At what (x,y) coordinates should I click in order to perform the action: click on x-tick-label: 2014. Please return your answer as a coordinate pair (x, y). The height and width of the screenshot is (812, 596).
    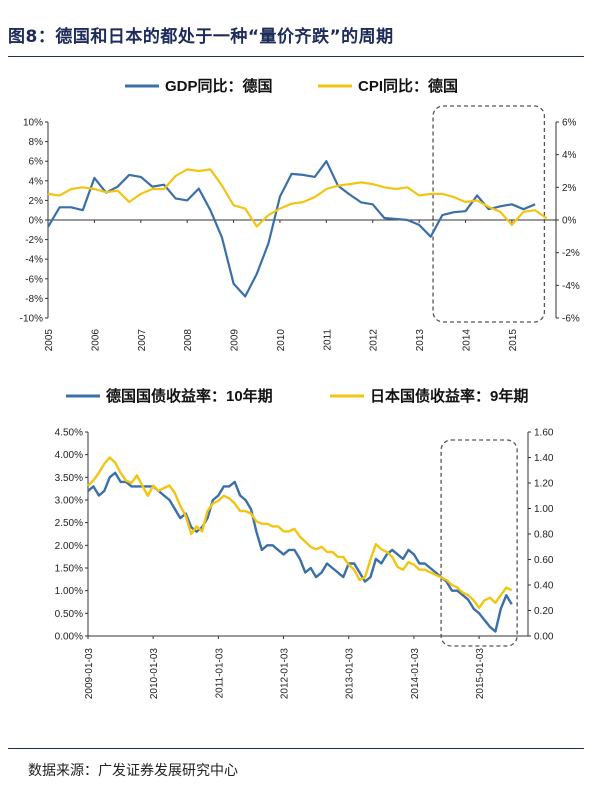
    Looking at the image, I should click on (467, 340).